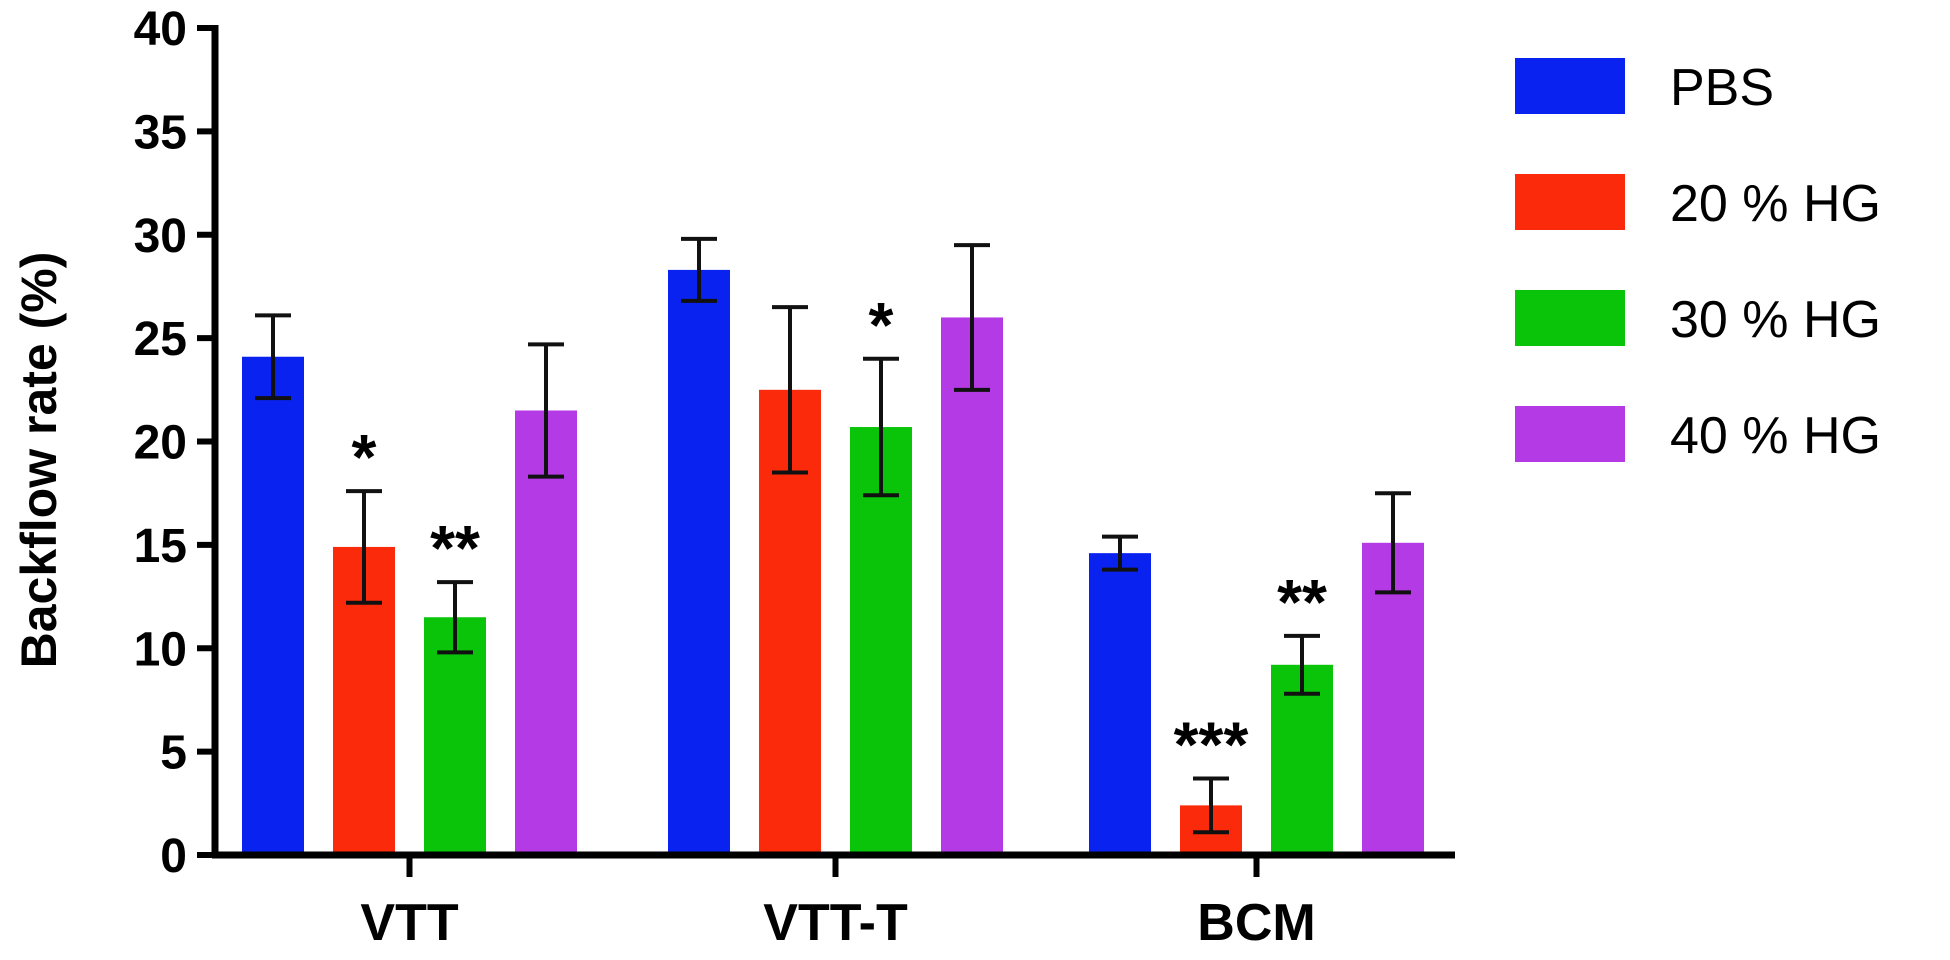 This screenshot has height=960, width=1950. Describe the element at coordinates (1775, 204) in the screenshot. I see `legend-label: 20 % HG` at that location.